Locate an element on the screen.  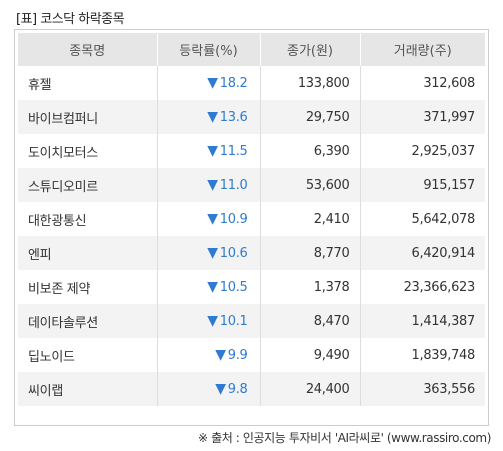
volume: 1,839,748 is located at coordinates (422, 355).